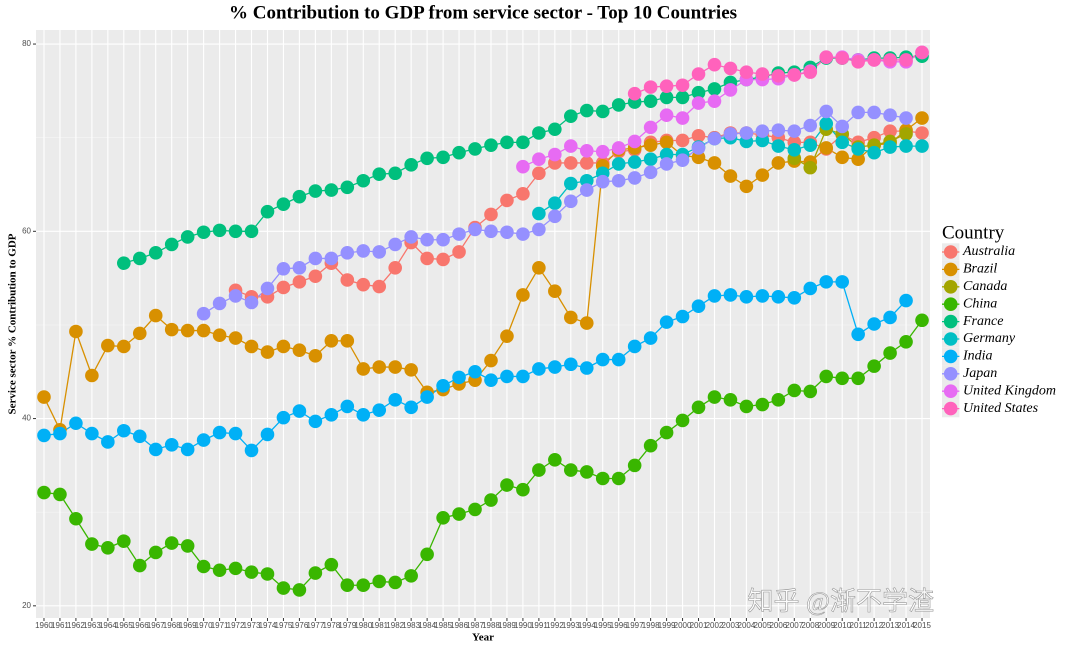 The height and width of the screenshot is (648, 1080). Describe the element at coordinates (236, 625) in the screenshot. I see `x-tick-label: 1972` at that location.